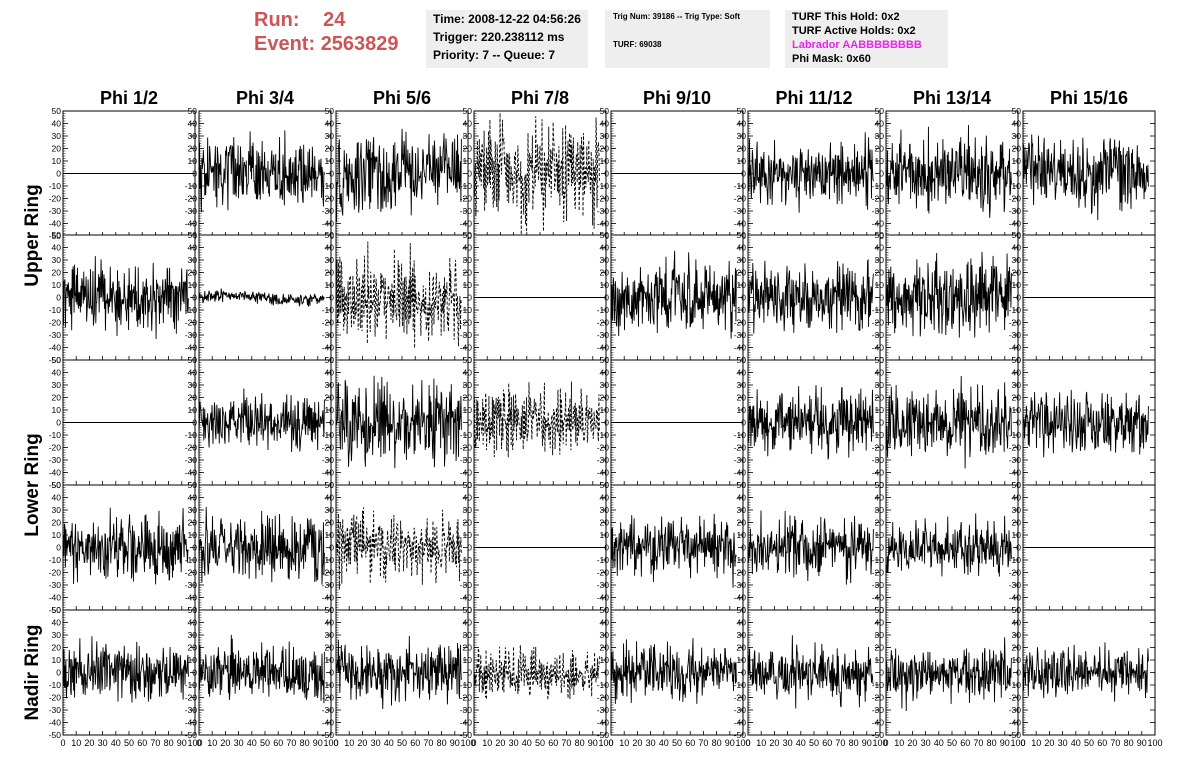  Describe the element at coordinates (212, 743) in the screenshot. I see `x-tick-label-r5c2: 10` at that location.